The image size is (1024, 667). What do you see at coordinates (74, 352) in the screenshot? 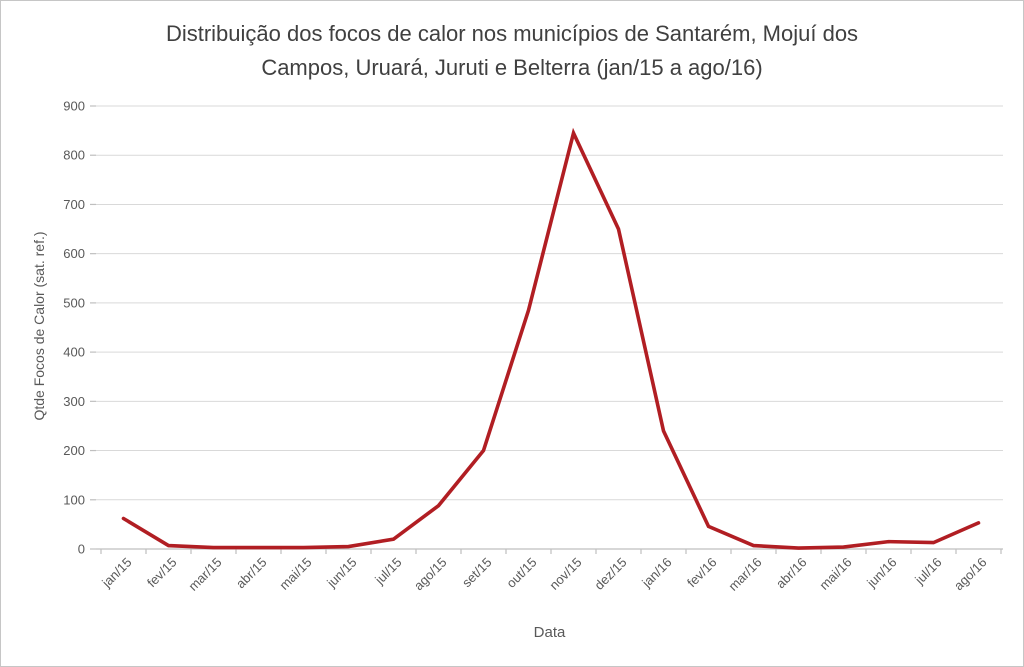
I see `y-tick-label: 400` at bounding box center [74, 352].